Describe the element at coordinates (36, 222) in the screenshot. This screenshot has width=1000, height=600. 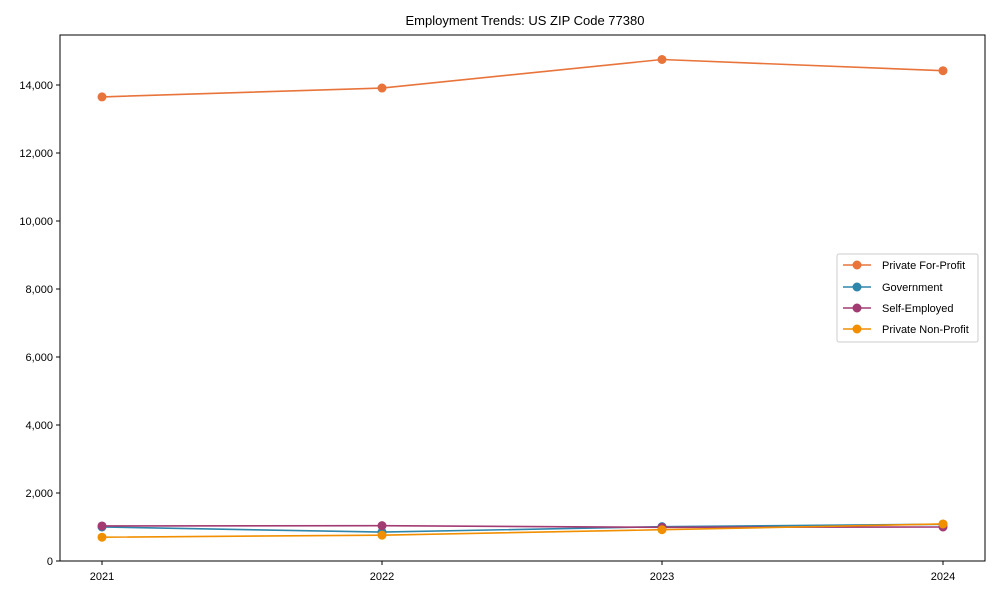
I see `y-tick-label: 10,000` at that location.